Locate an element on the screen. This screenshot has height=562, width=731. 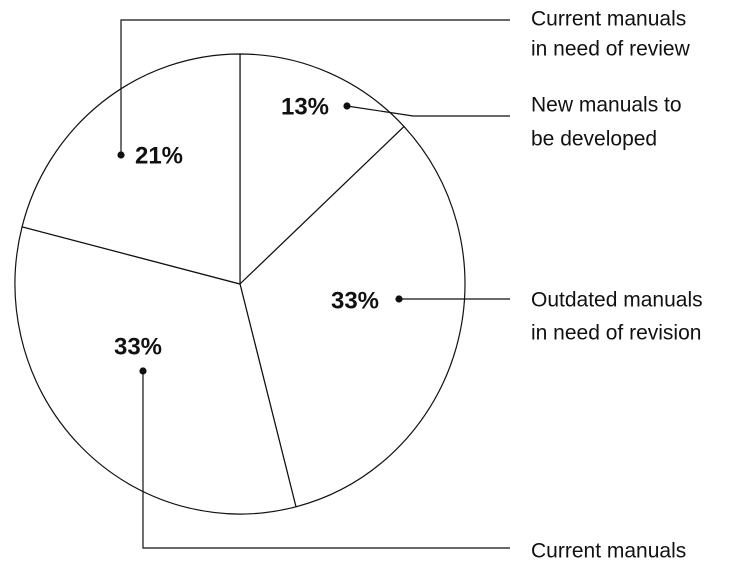
slice-value-label: 13% is located at coordinates (305, 106).